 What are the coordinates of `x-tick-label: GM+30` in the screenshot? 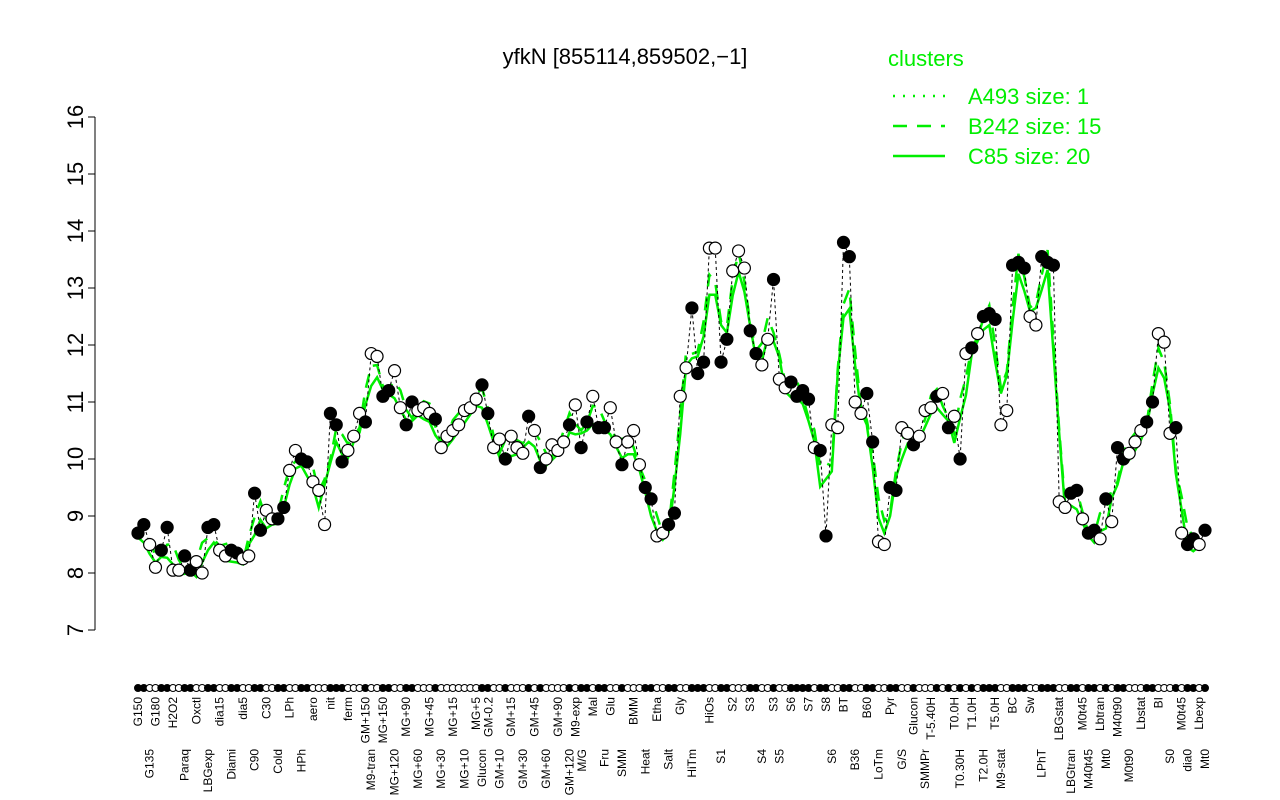 It's located at (523, 769).